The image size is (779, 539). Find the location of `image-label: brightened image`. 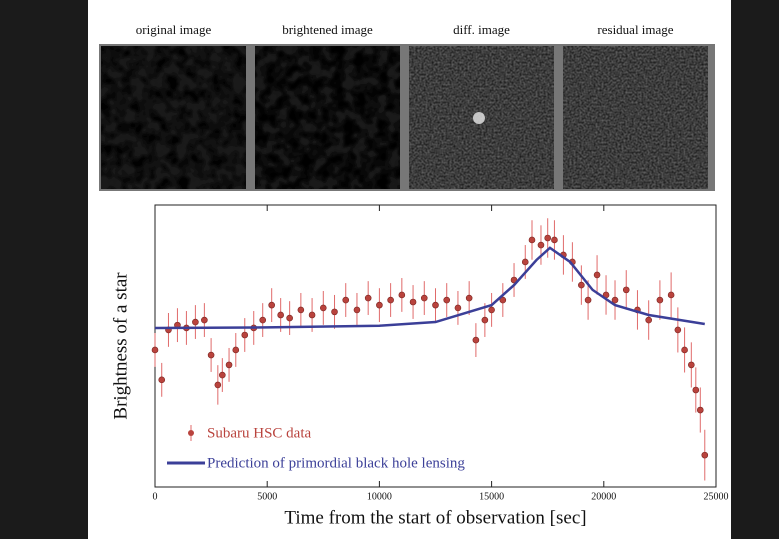

image-label: brightened image is located at coordinates (327, 29).